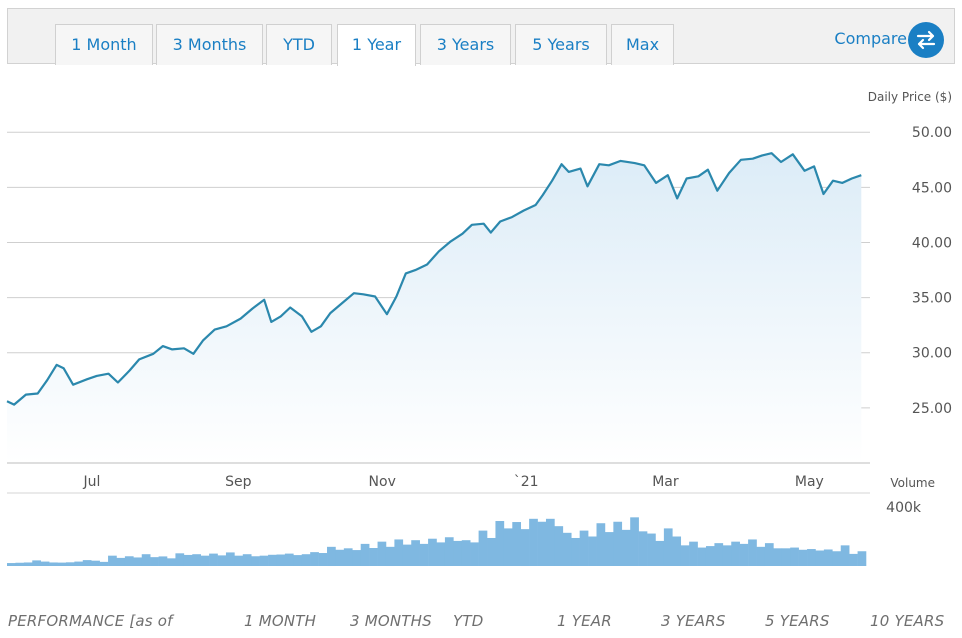 This screenshot has height=638, width=962. Describe the element at coordinates (299, 44) in the screenshot. I see `tab-ytd: YTD` at that location.